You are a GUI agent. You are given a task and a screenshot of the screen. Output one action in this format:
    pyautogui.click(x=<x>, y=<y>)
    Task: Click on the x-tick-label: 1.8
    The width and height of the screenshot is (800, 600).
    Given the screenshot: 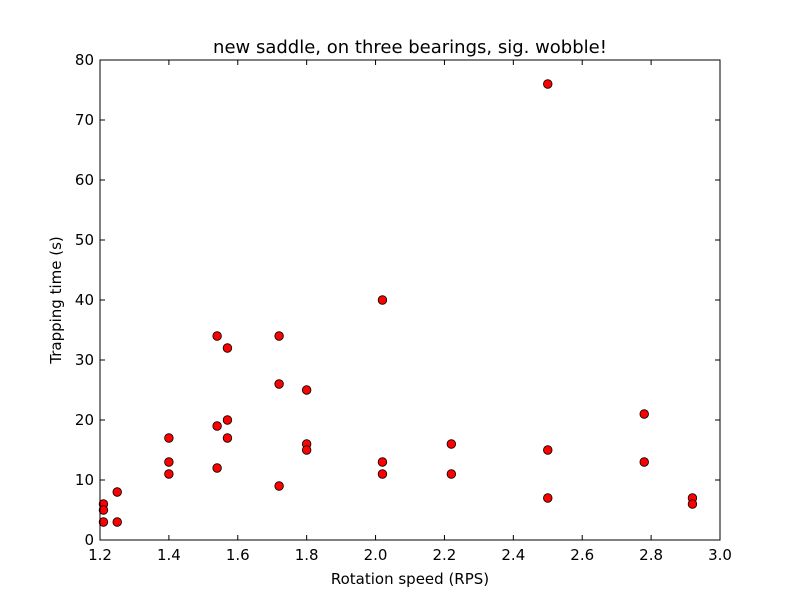 What is the action you would take?
    pyautogui.click(x=307, y=555)
    